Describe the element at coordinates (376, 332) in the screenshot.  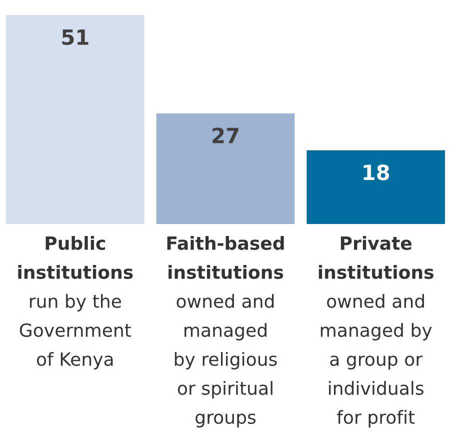
I see `x-tick-label: Private institutions owned and managed by a group or individuals for profit` at that location.